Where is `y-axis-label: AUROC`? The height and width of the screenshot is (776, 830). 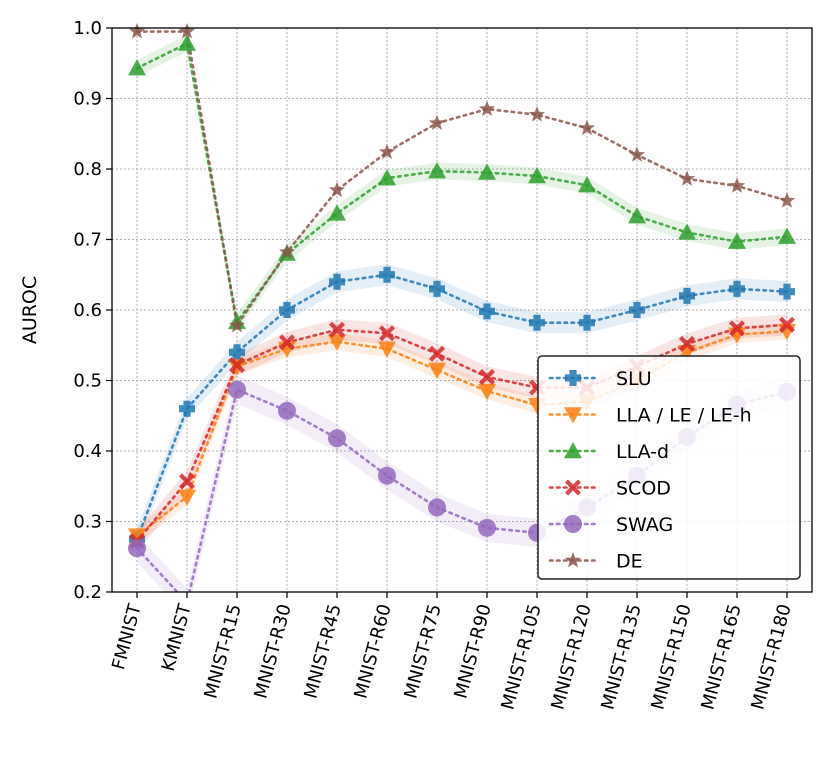
y-axis-label: AUROC is located at coordinates (30, 310).